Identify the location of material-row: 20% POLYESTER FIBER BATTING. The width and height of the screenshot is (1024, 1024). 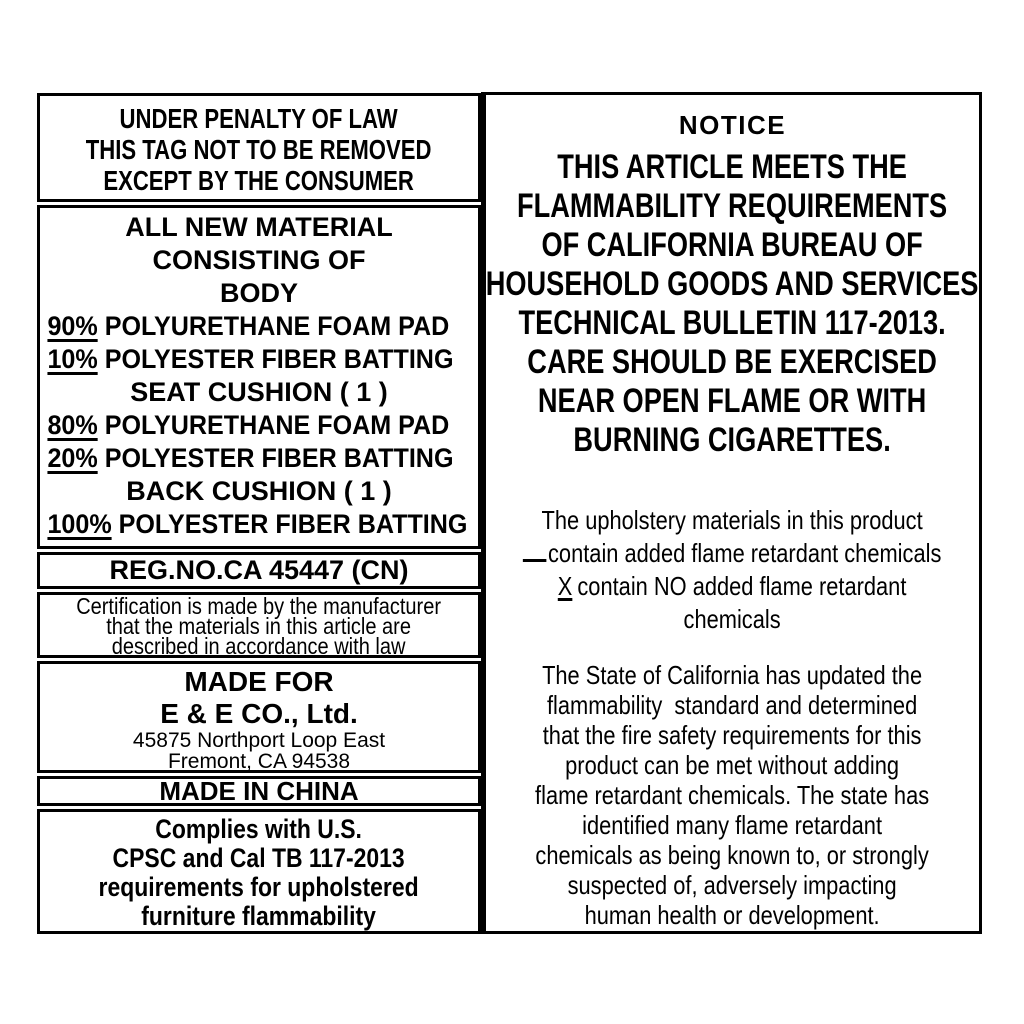
(246, 458).